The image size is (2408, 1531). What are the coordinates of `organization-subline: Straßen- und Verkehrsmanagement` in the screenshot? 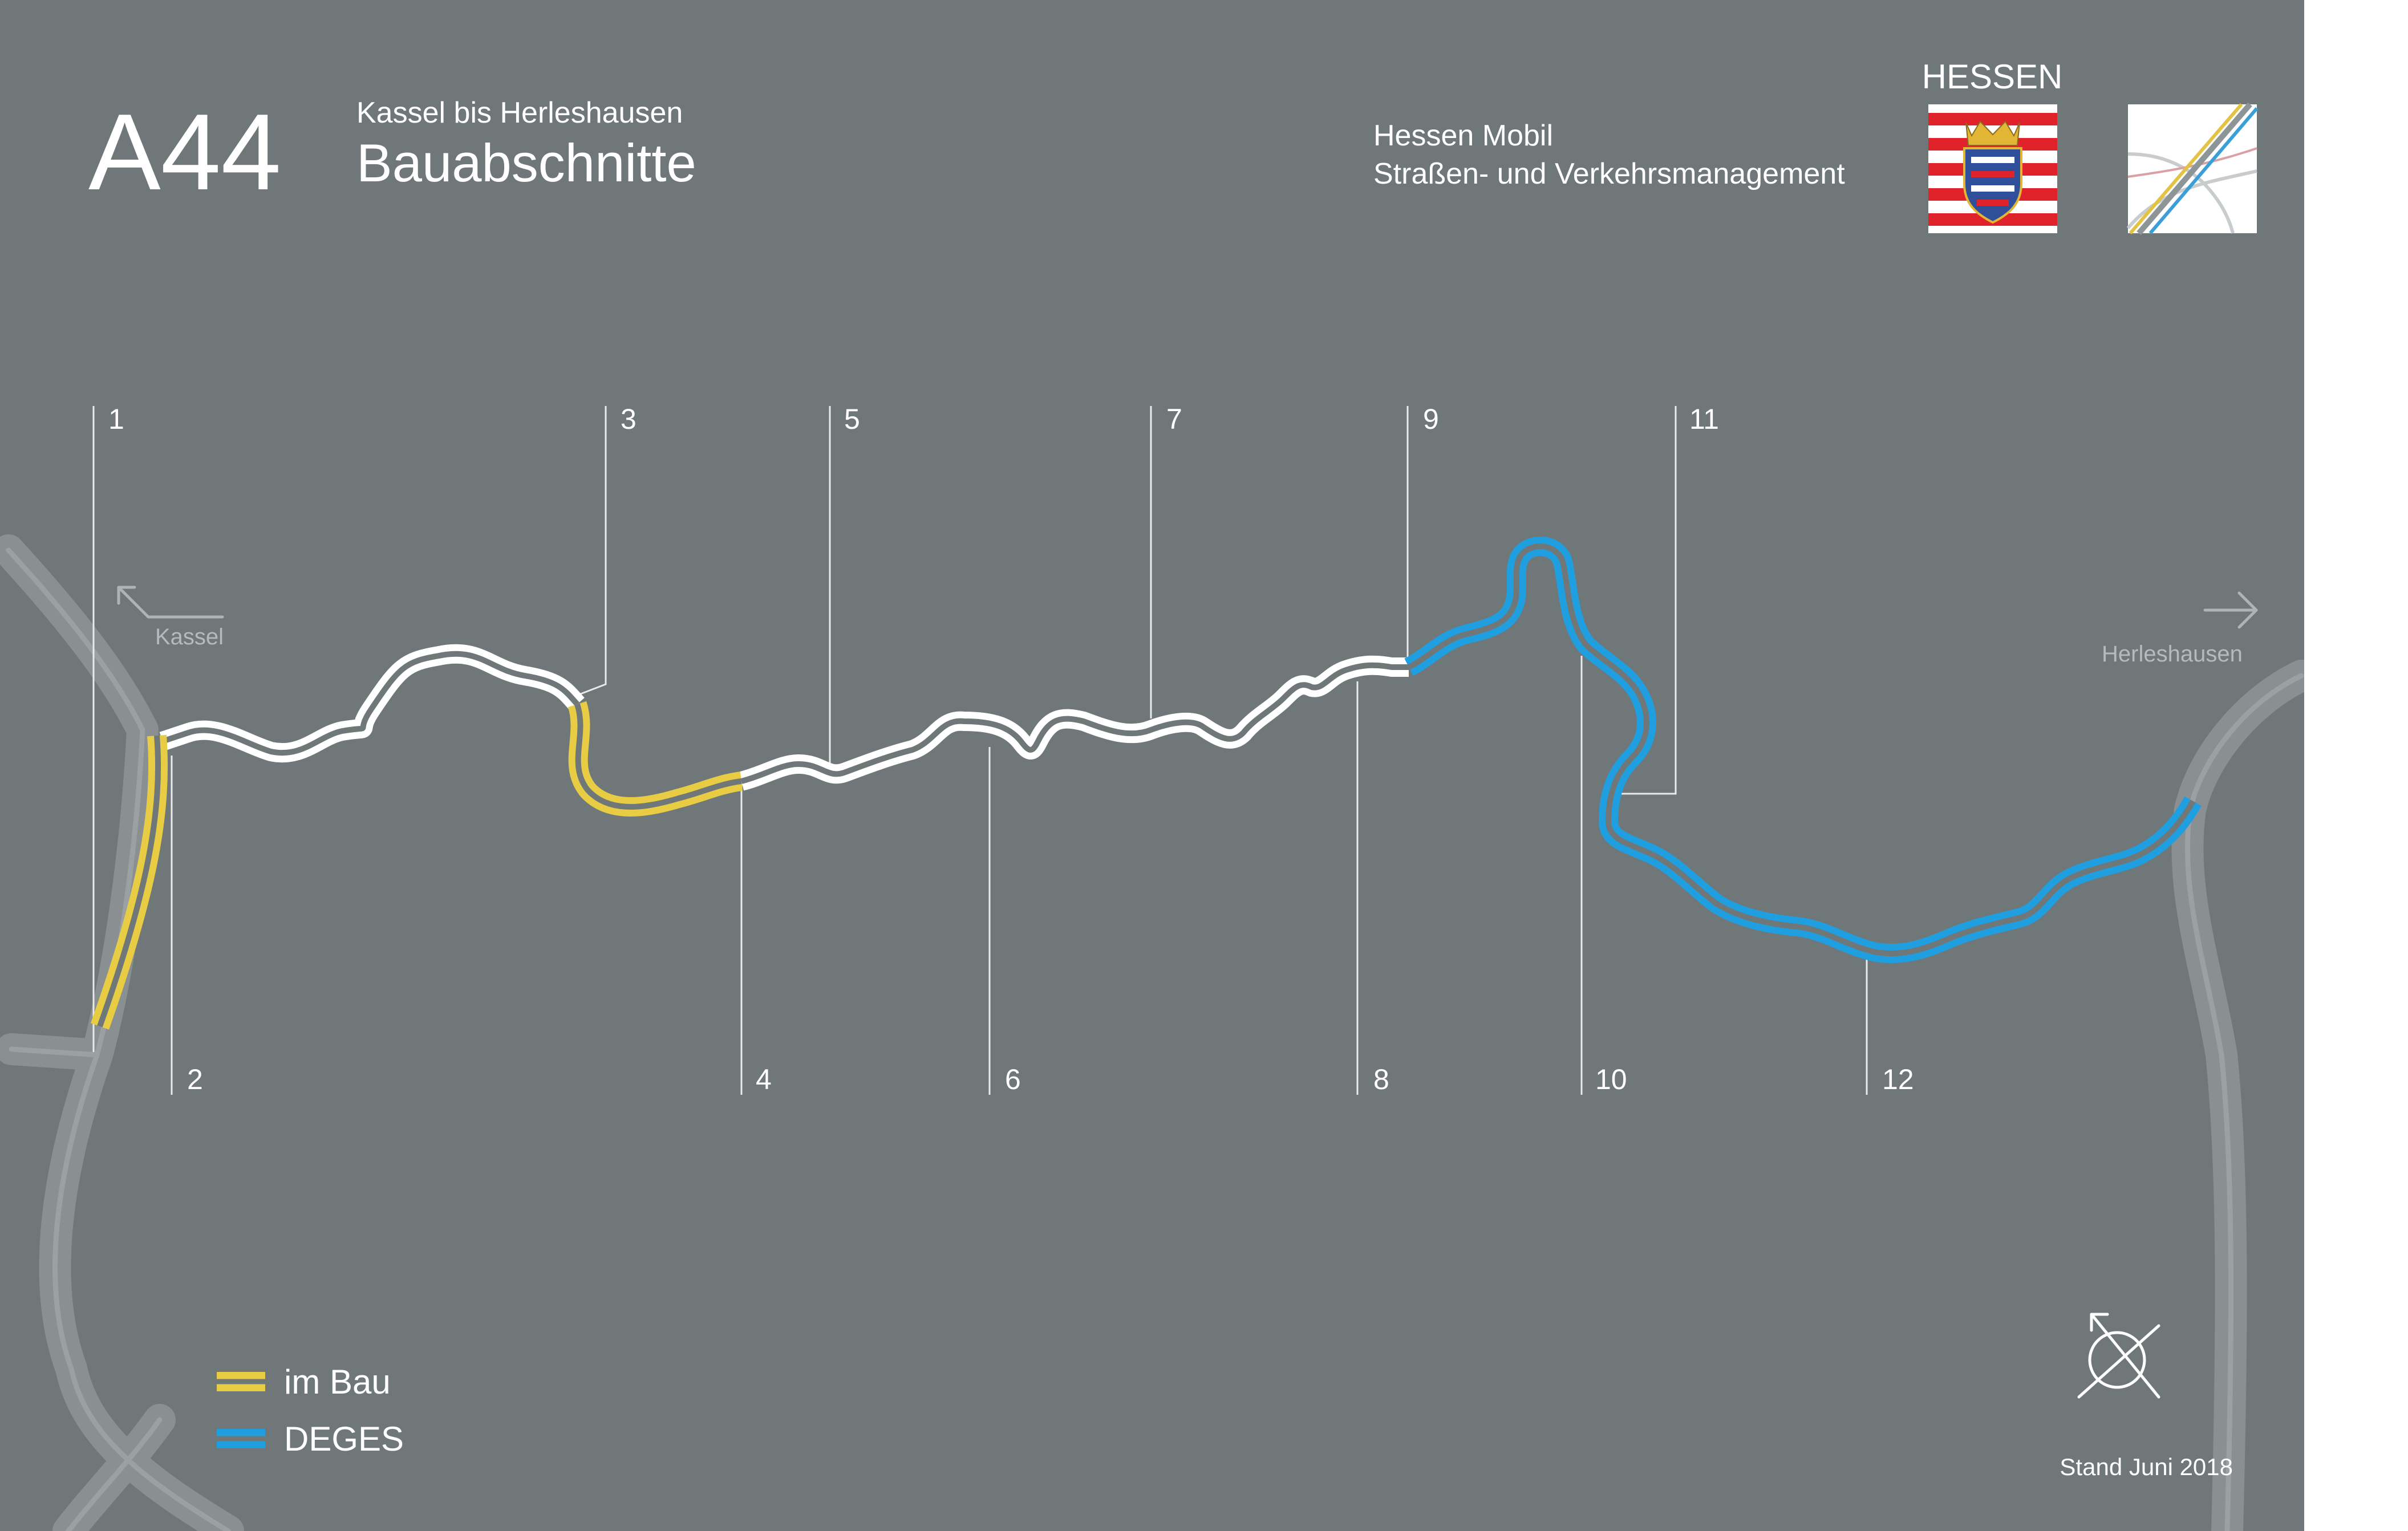 It's located at (1609, 173).